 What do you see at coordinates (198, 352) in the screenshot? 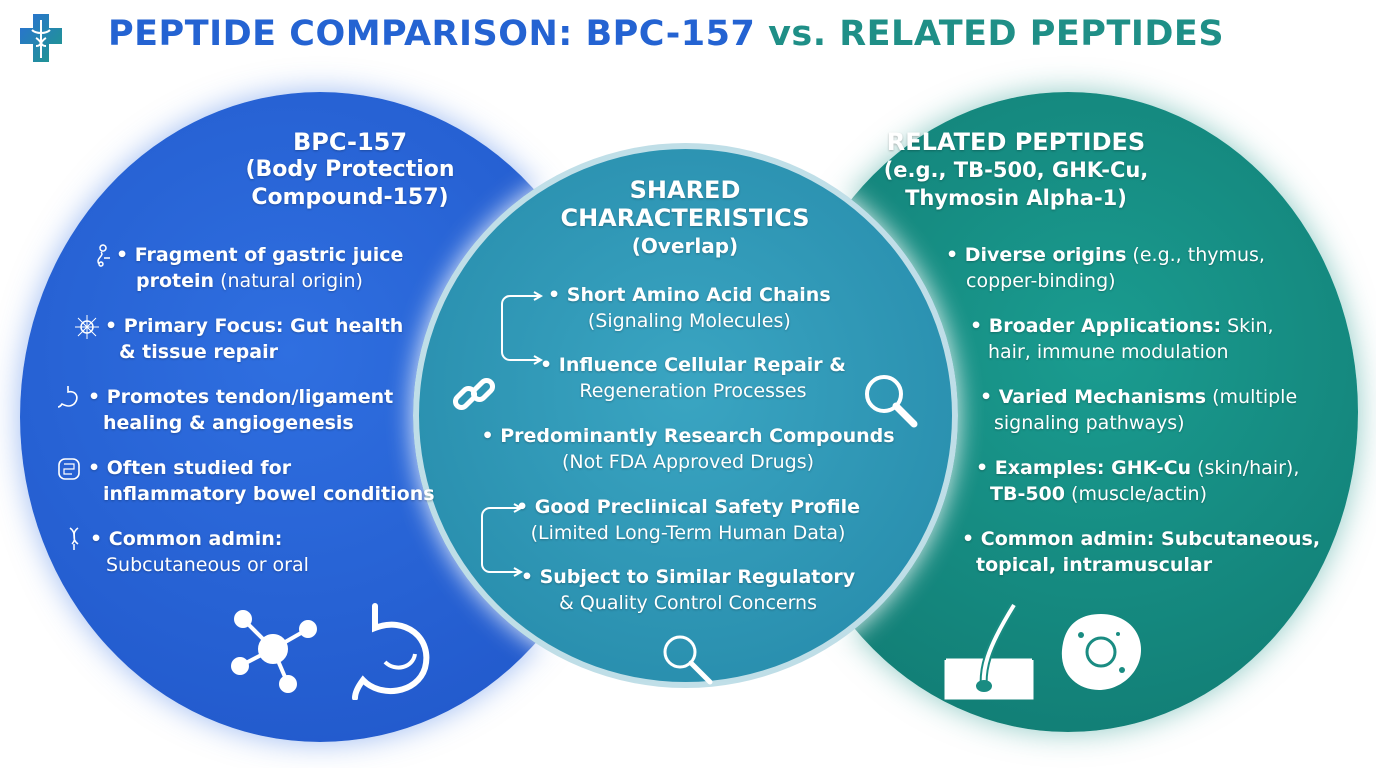
I see `item-bold: & tissue repair` at bounding box center [198, 352].